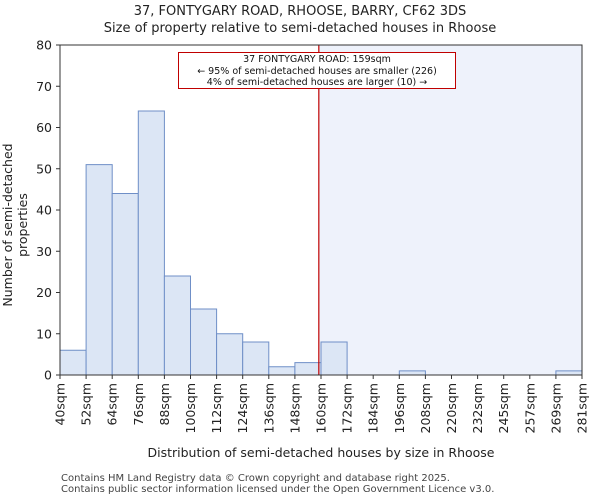  What do you see at coordinates (44, 45) in the screenshot?
I see `y-tick-label: 80` at bounding box center [44, 45].